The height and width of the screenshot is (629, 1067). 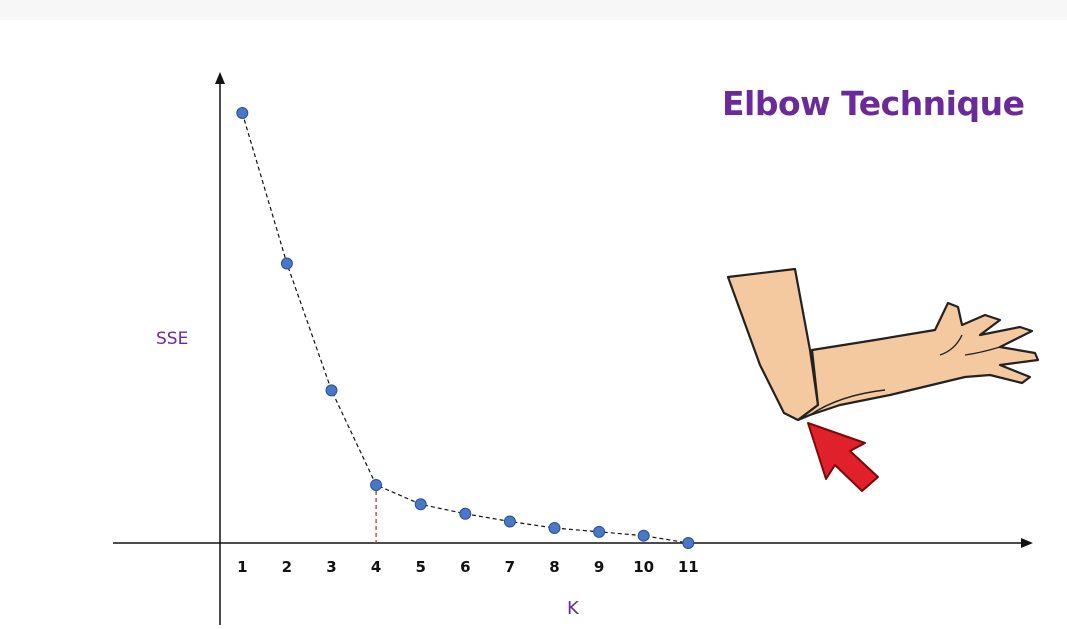 I want to click on y-axis-arrowhead, so click(x=220, y=78).